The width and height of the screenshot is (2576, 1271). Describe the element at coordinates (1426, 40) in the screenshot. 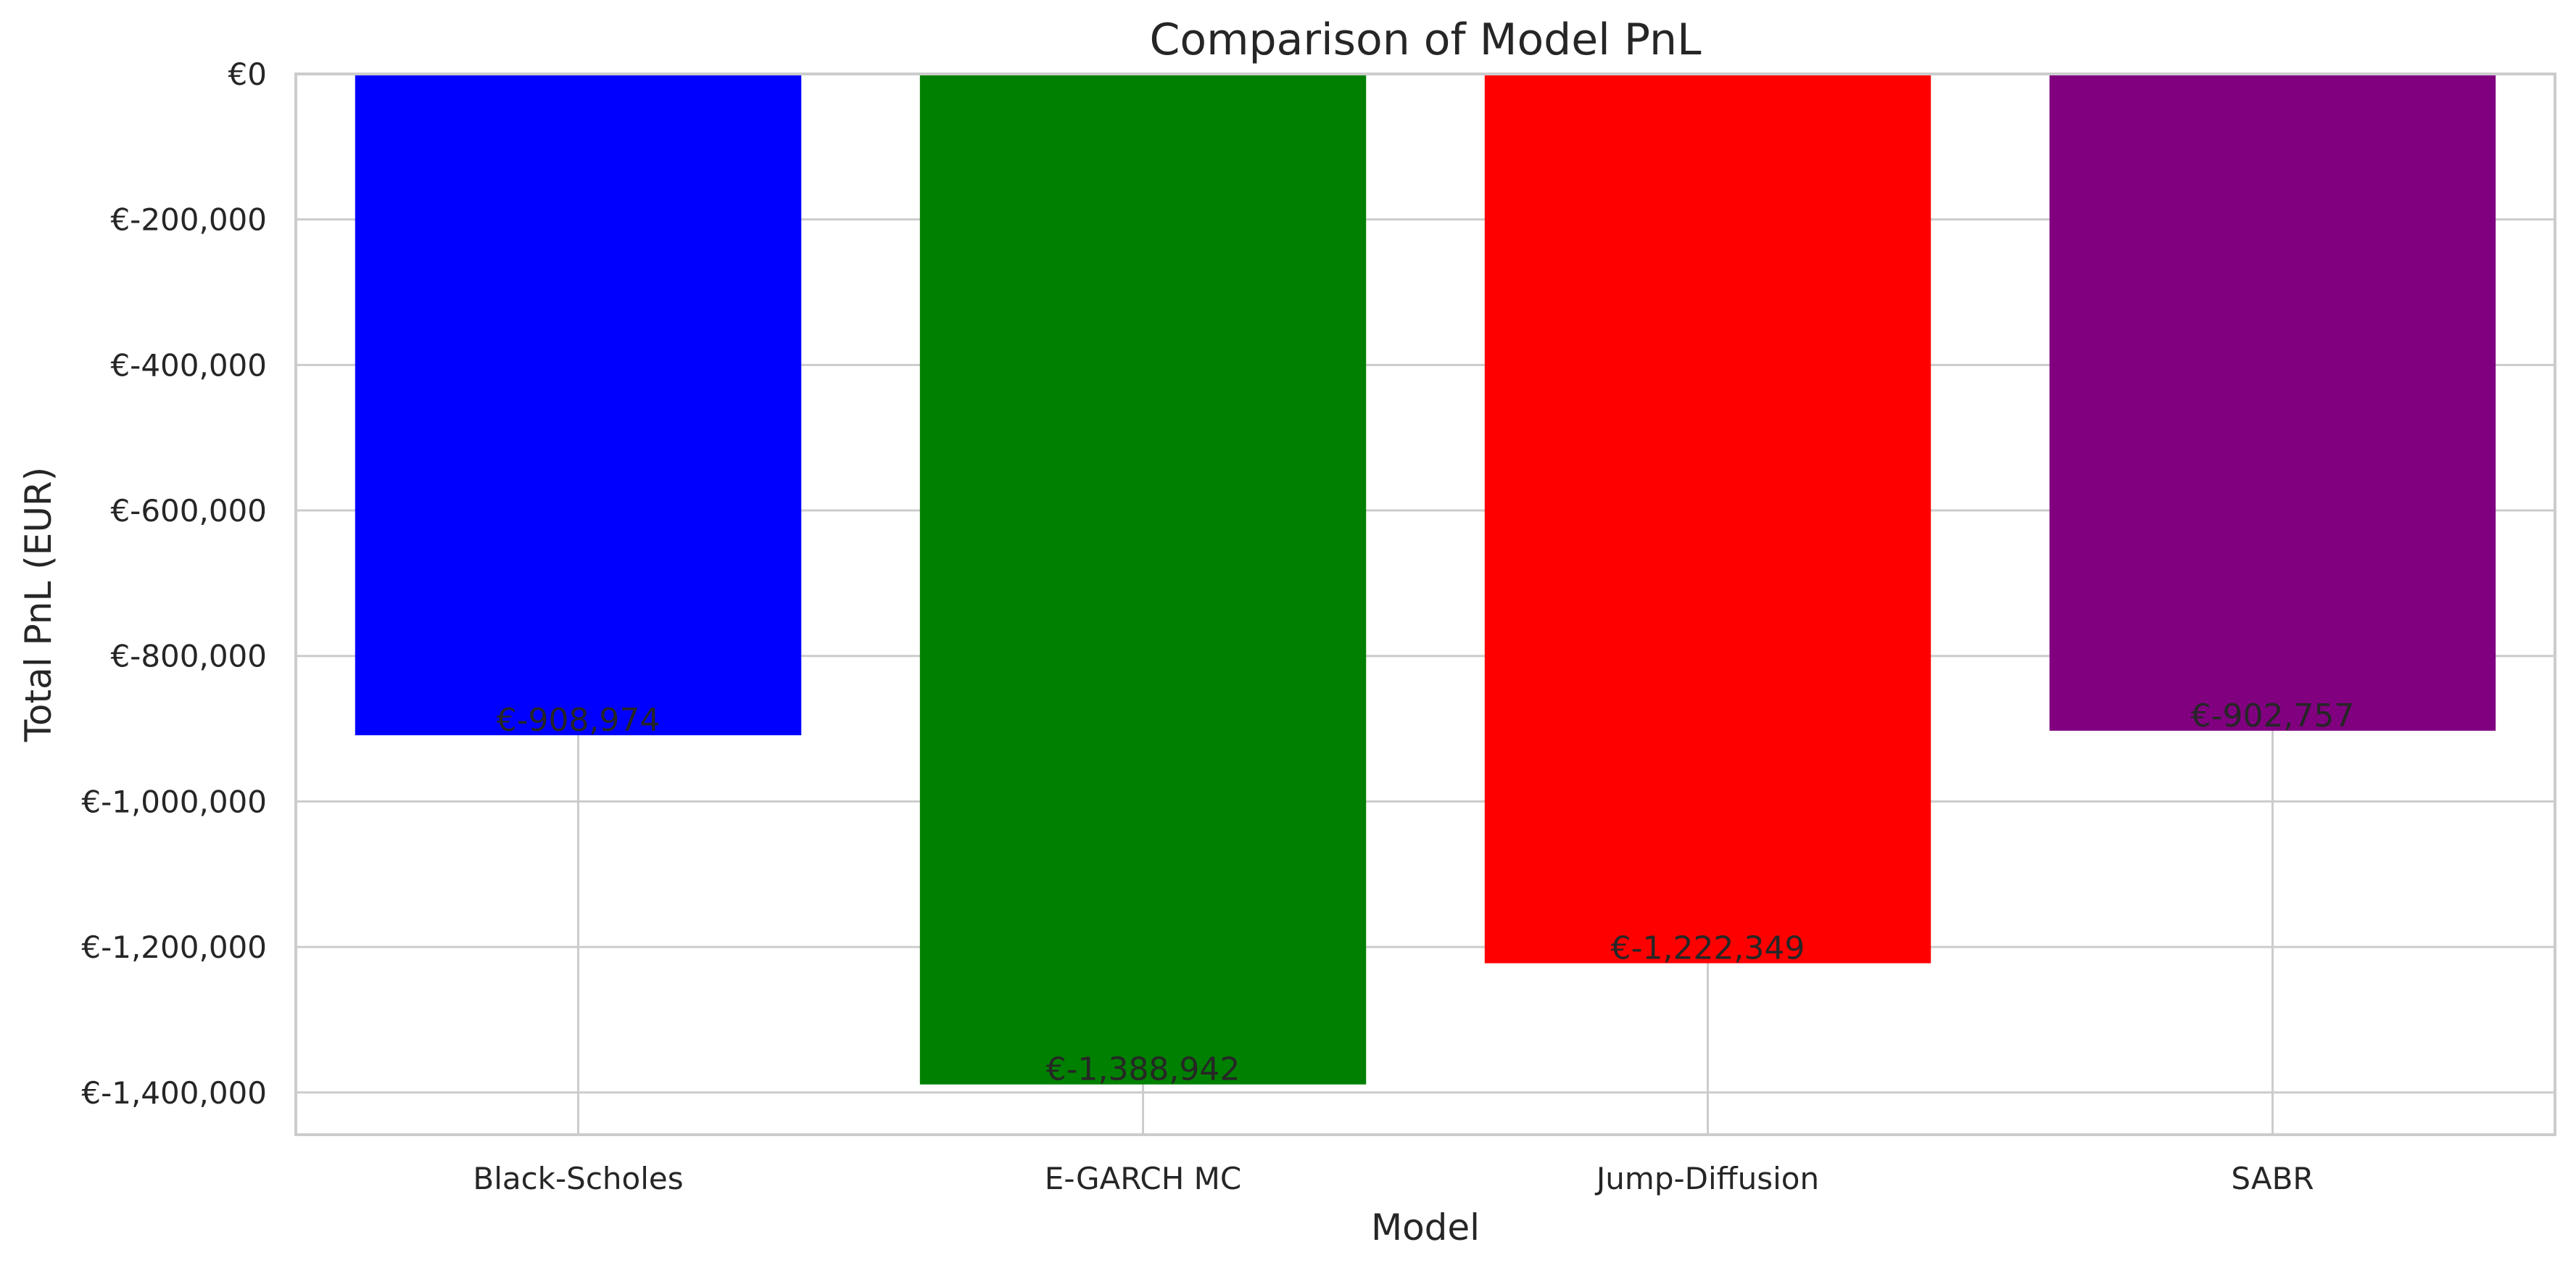

I see `chart-title: Comparison of Model PnL` at that location.